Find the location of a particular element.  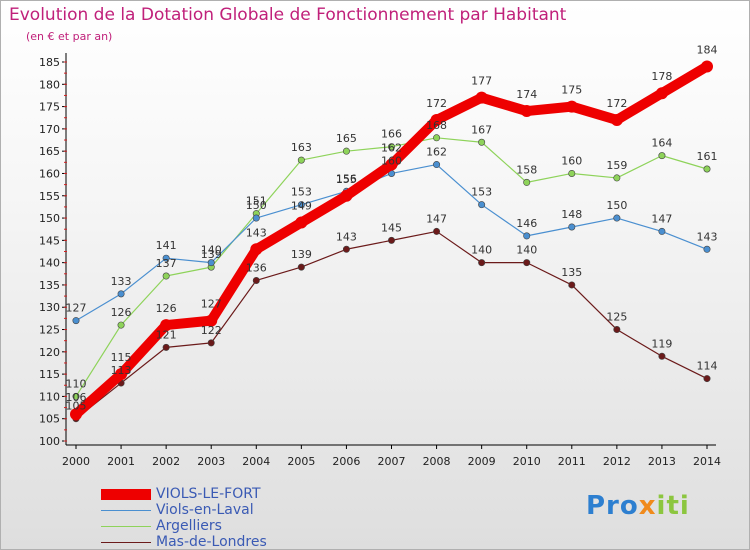

data-label-mas-de-londres: 135 is located at coordinates (571, 272).